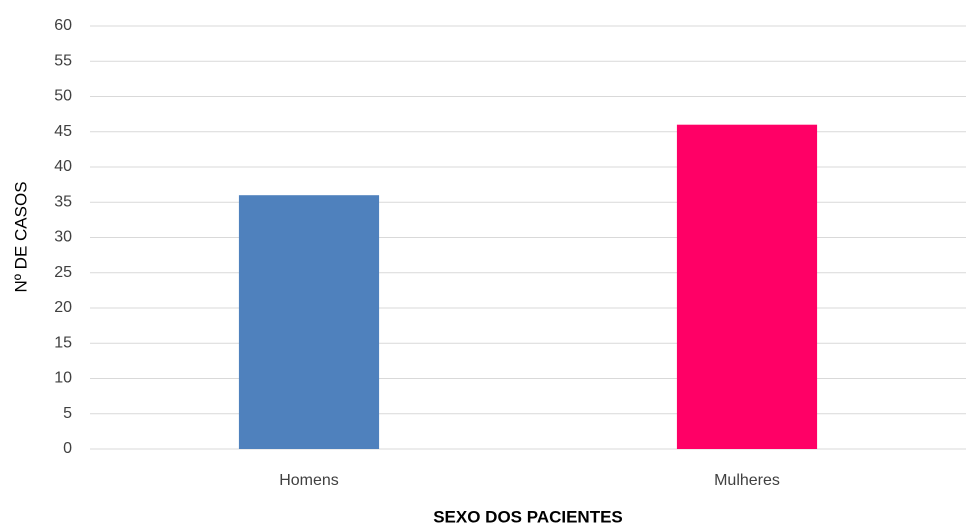 This screenshot has width=966, height=529. I want to click on y-tick-label: 5, so click(67, 413).